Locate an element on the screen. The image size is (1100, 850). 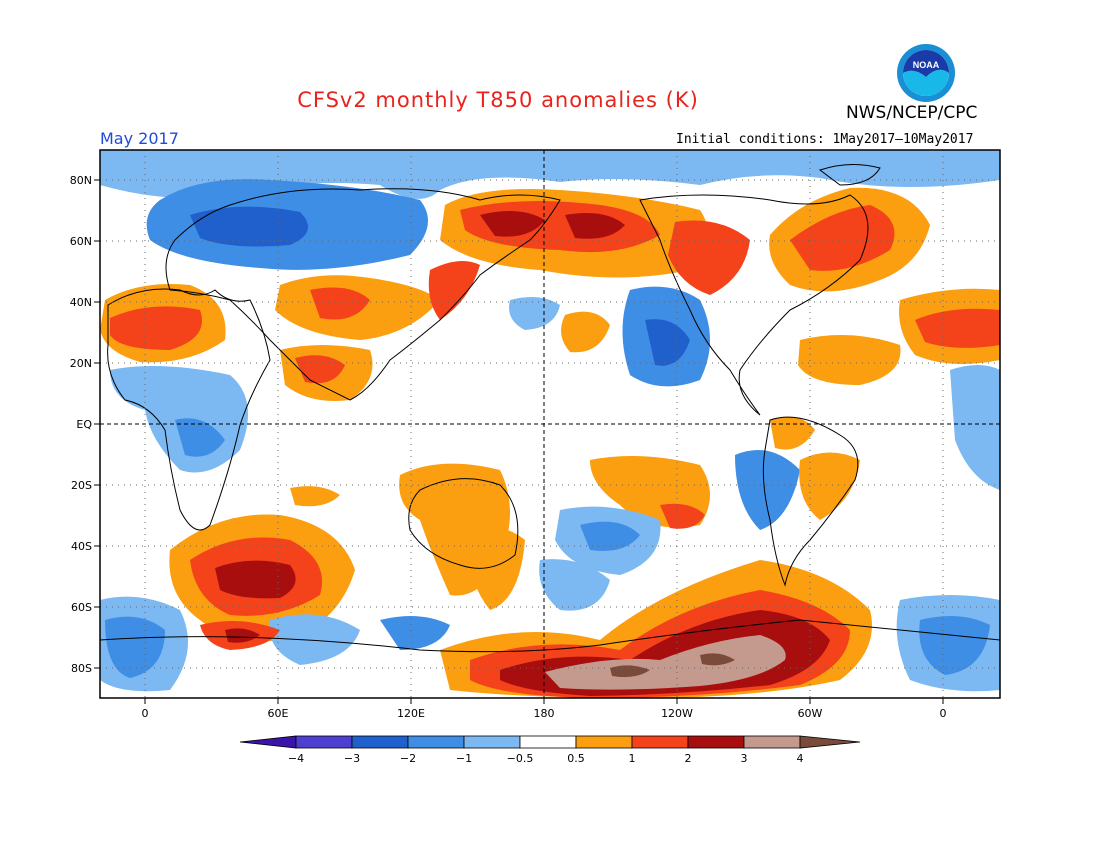
lon-label: 60W is located at coordinates (810, 713).